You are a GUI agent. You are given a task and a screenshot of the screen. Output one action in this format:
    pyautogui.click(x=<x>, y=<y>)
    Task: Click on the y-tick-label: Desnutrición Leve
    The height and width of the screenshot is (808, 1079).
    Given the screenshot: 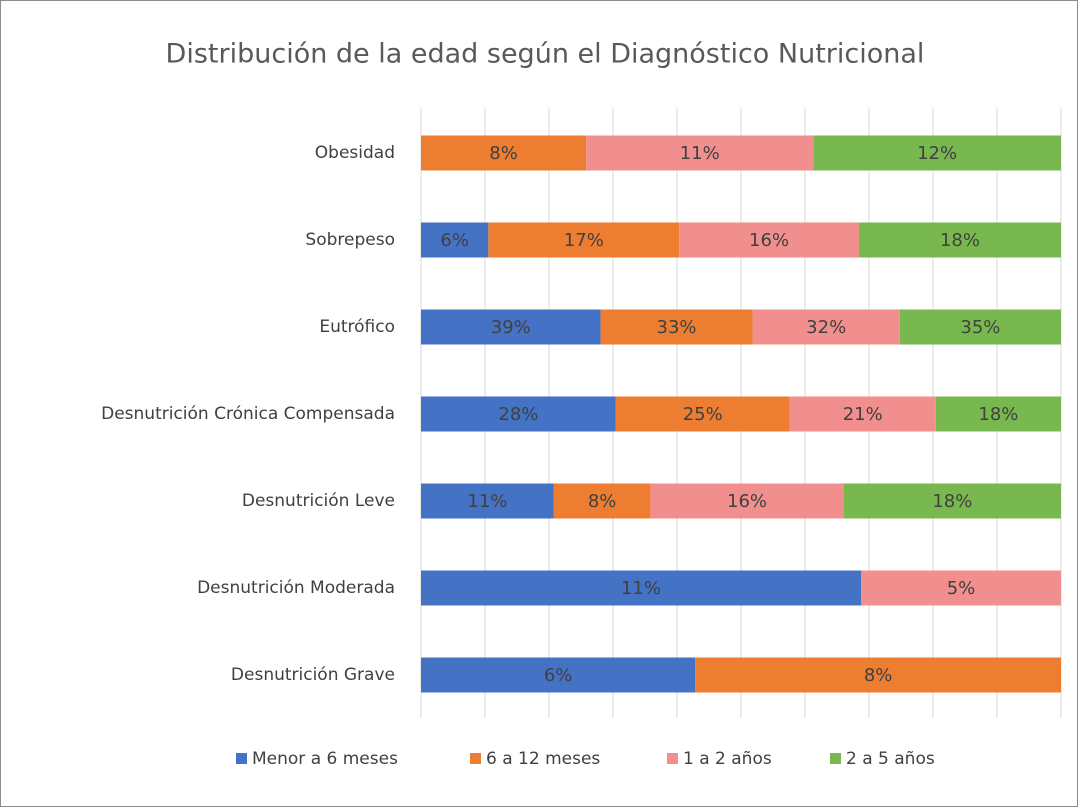 What is the action you would take?
    pyautogui.click(x=318, y=501)
    